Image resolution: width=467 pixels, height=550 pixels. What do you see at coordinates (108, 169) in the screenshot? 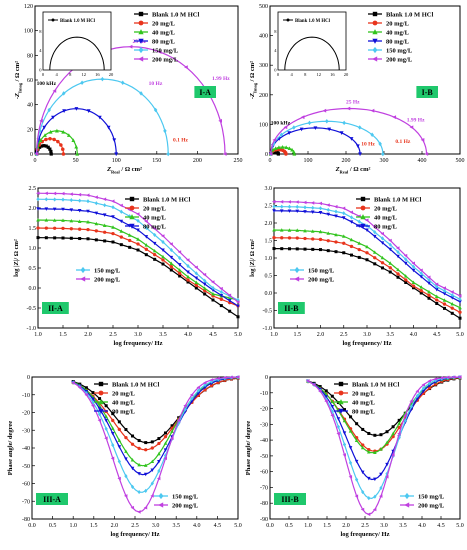
I see `x-axis-label-main: Z` at bounding box center [108, 169].